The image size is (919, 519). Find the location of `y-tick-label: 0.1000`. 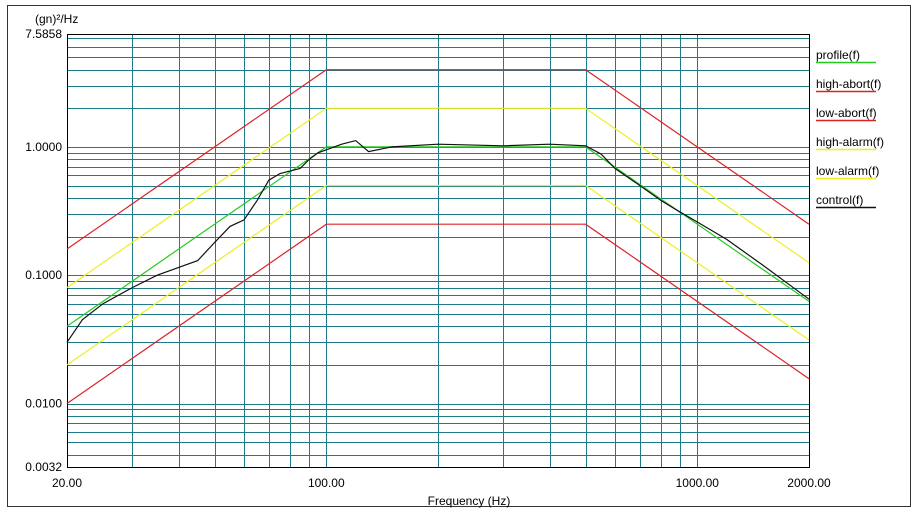

y-tick-label: 0.1000 is located at coordinates (43, 275).